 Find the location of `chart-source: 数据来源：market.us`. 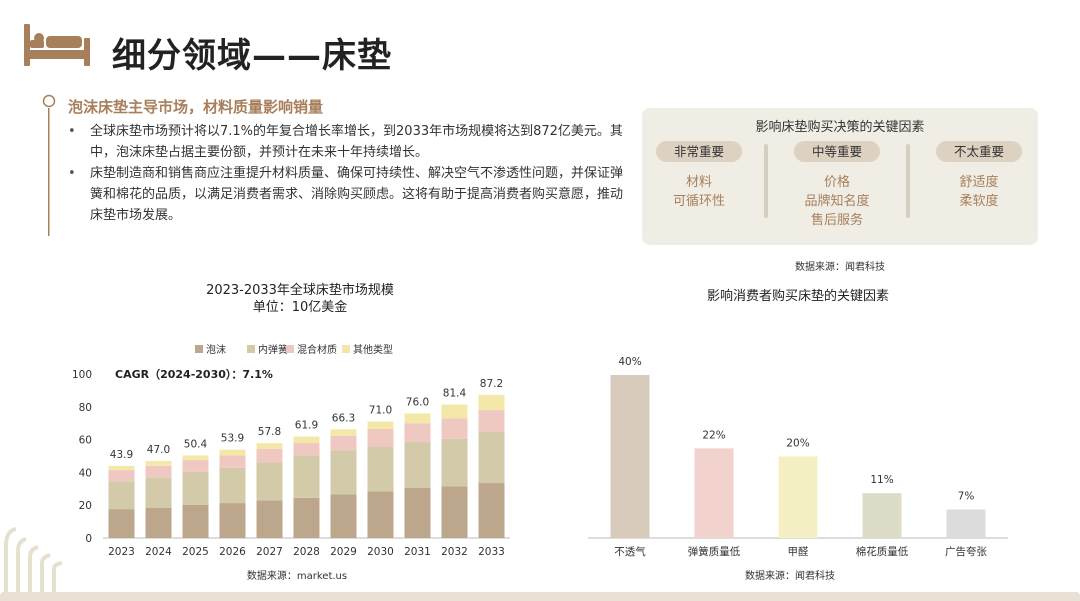

chart-source: 数据来源：market.us is located at coordinates (297, 575).